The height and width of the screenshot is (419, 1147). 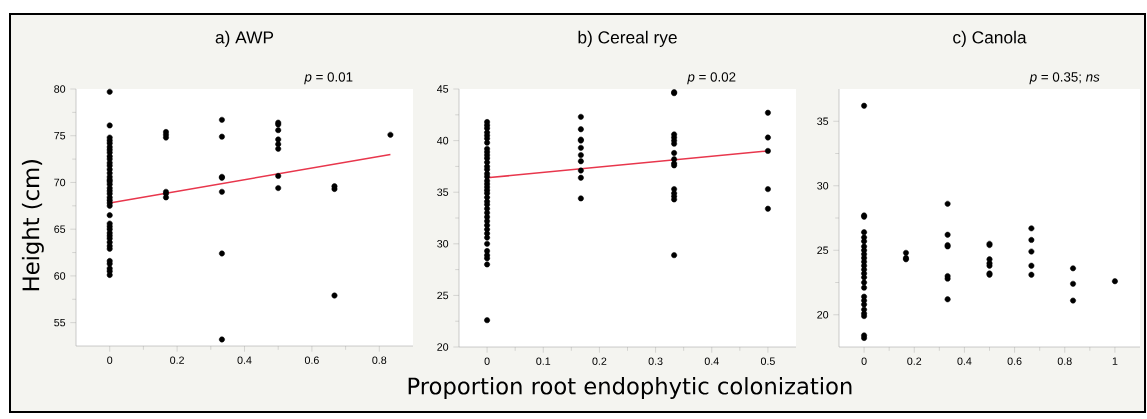 I want to click on chart-title: a) AWP, so click(x=244, y=38).